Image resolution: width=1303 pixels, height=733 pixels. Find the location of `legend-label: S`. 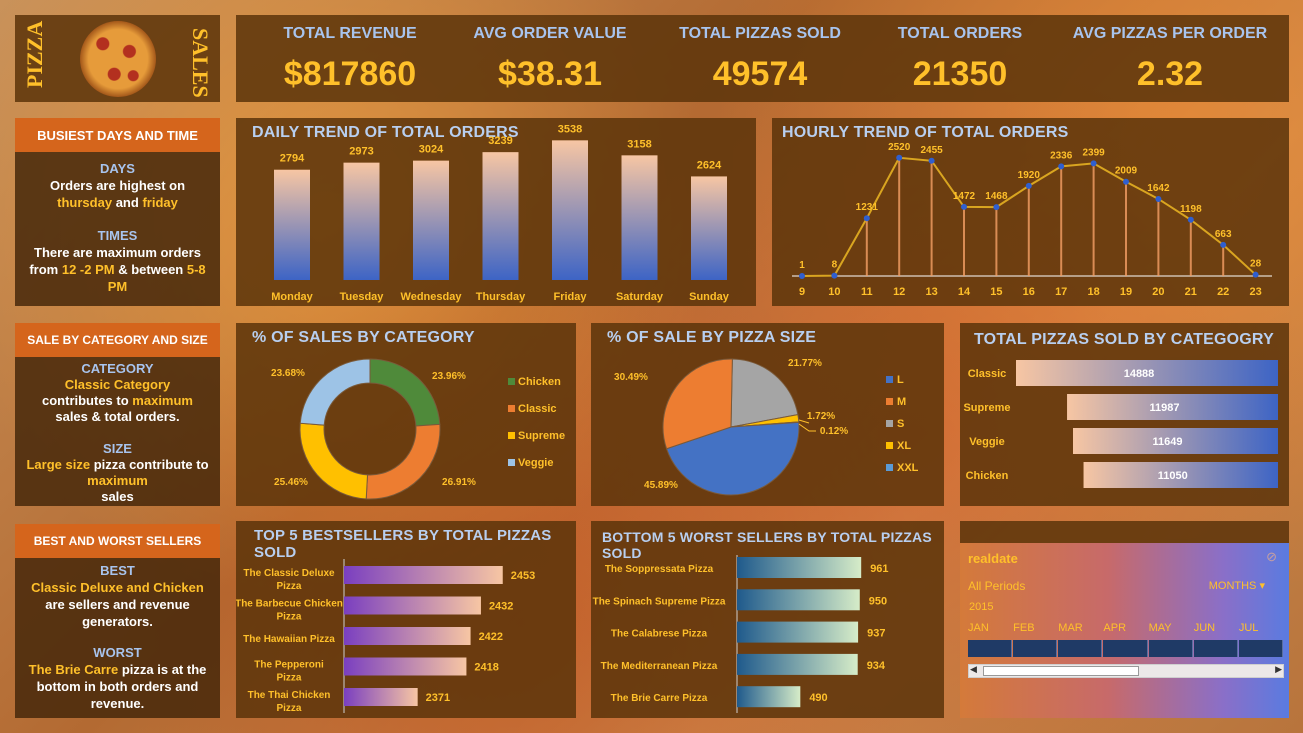

legend-label: S is located at coordinates (900, 424).